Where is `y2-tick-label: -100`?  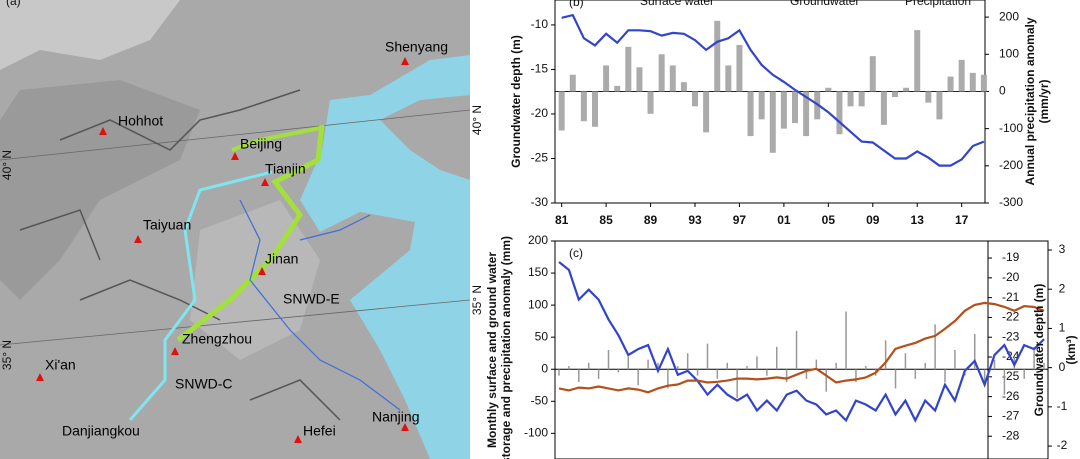 y2-tick-label: -100 is located at coordinates (1011, 128).